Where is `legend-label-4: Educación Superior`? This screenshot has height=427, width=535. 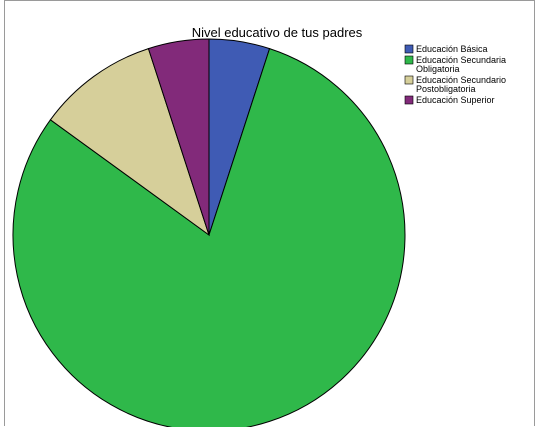
legend-label-4: Educación Superior is located at coordinates (455, 100).